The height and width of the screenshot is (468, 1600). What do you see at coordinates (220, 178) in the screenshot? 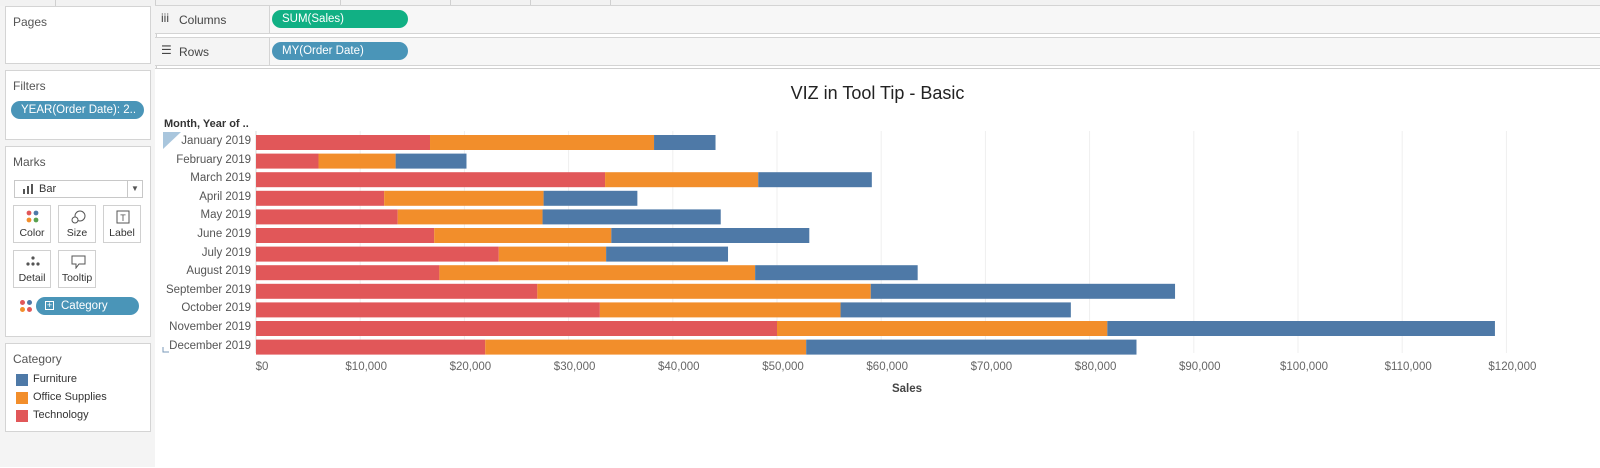
I see `row-label: March 2019` at bounding box center [220, 178].